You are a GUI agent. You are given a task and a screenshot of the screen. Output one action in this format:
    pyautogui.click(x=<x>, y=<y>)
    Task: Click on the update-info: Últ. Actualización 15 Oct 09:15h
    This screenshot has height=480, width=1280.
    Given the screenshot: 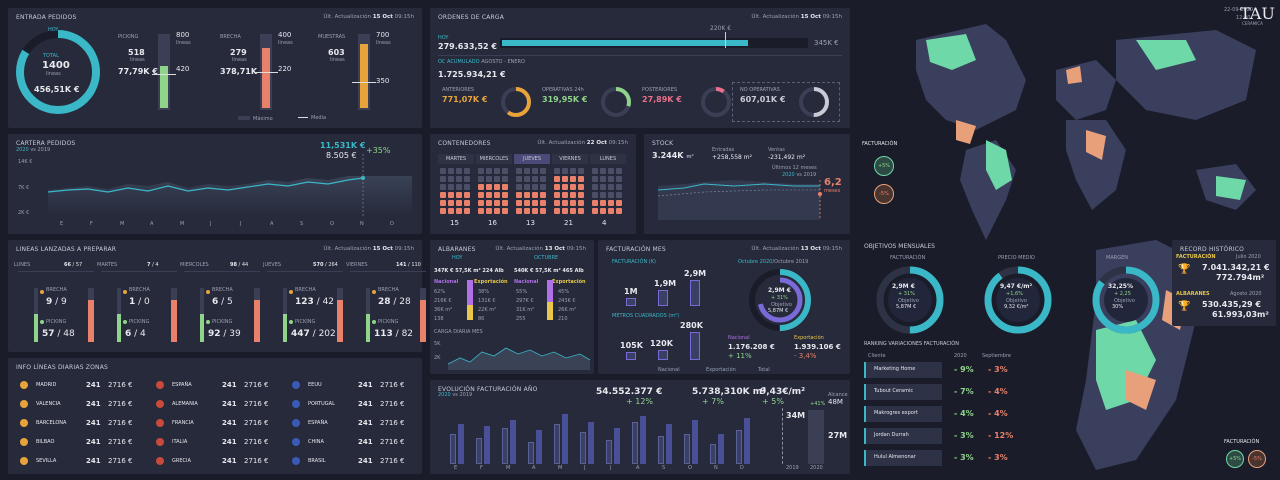 What is the action you would take?
    pyautogui.click(x=368, y=249)
    